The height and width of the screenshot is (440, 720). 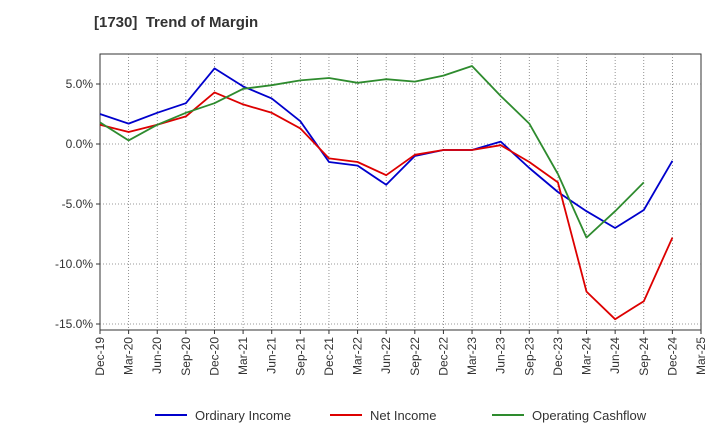 What do you see at coordinates (272, 355) in the screenshot?
I see `x-tick-label: Jun-21` at bounding box center [272, 355].